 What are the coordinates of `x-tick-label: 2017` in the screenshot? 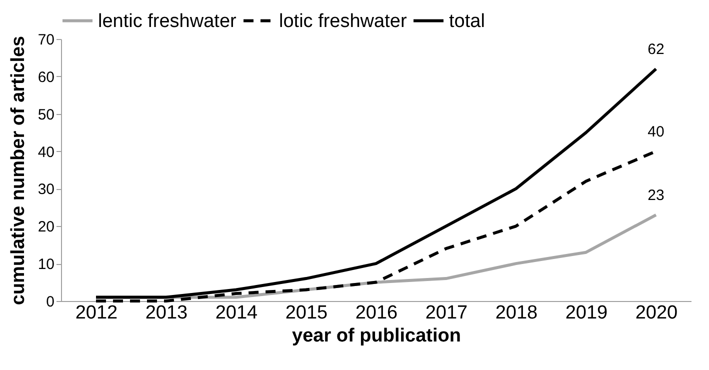 It's located at (446, 313).